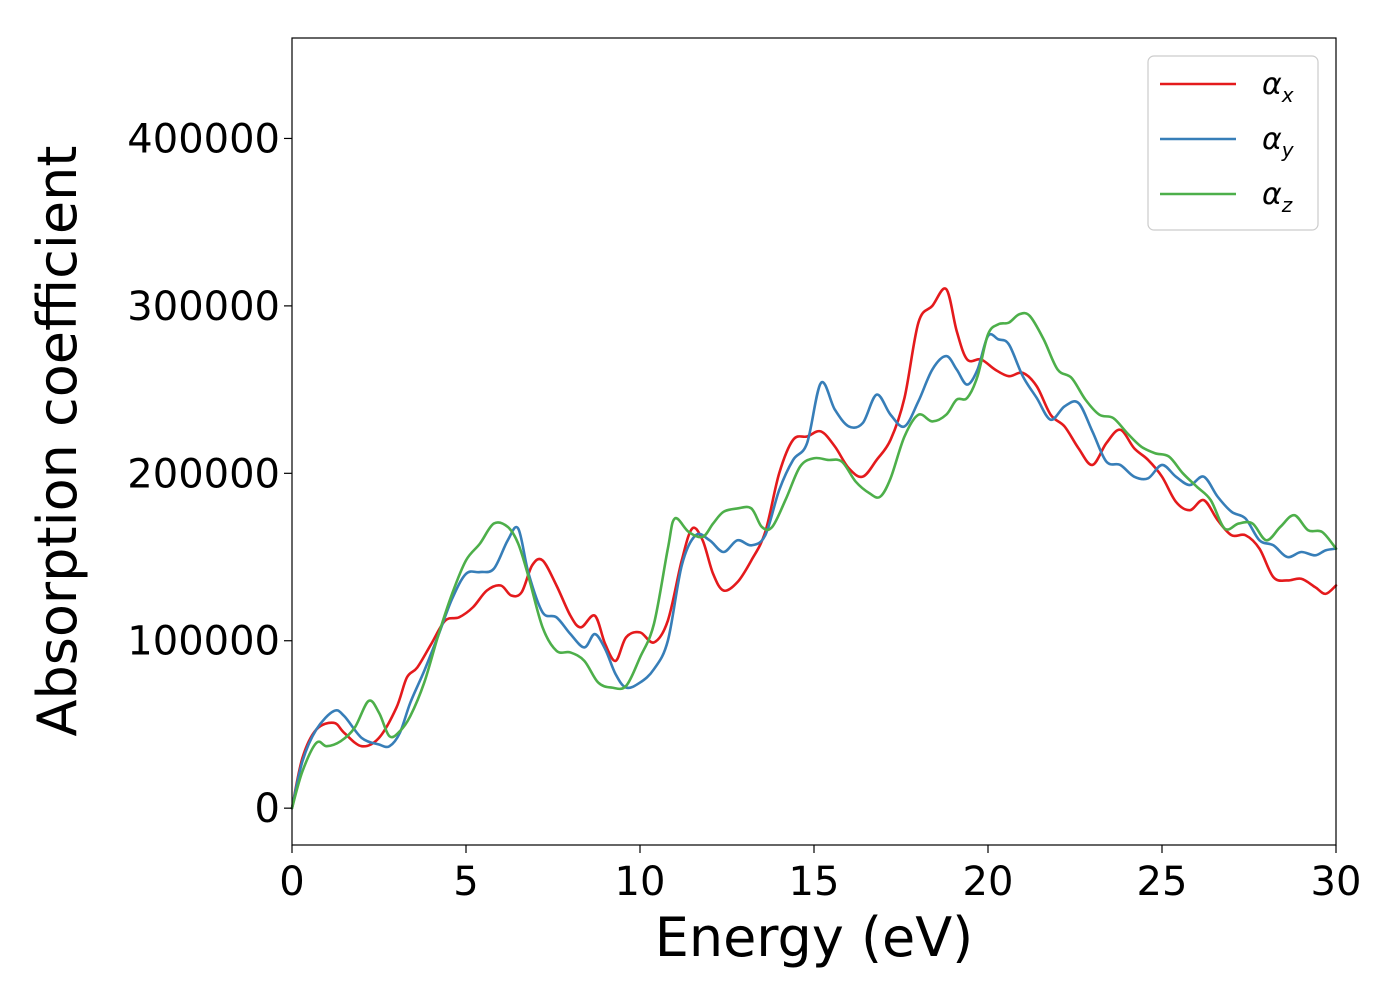 The width and height of the screenshot is (1400, 1000). What do you see at coordinates (988, 882) in the screenshot?
I see `x-tick-label: 20` at bounding box center [988, 882].